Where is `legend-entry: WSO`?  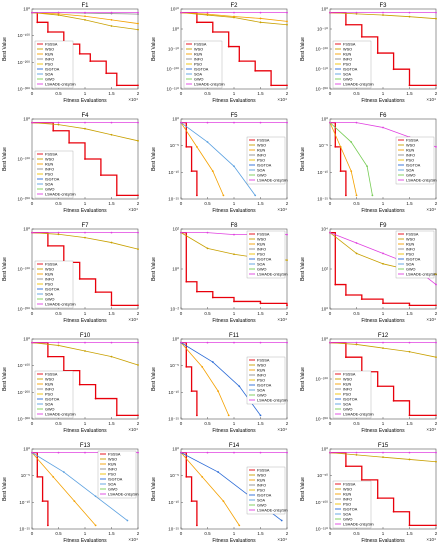
legend-entry: WSO is located at coordinates (261, 365).